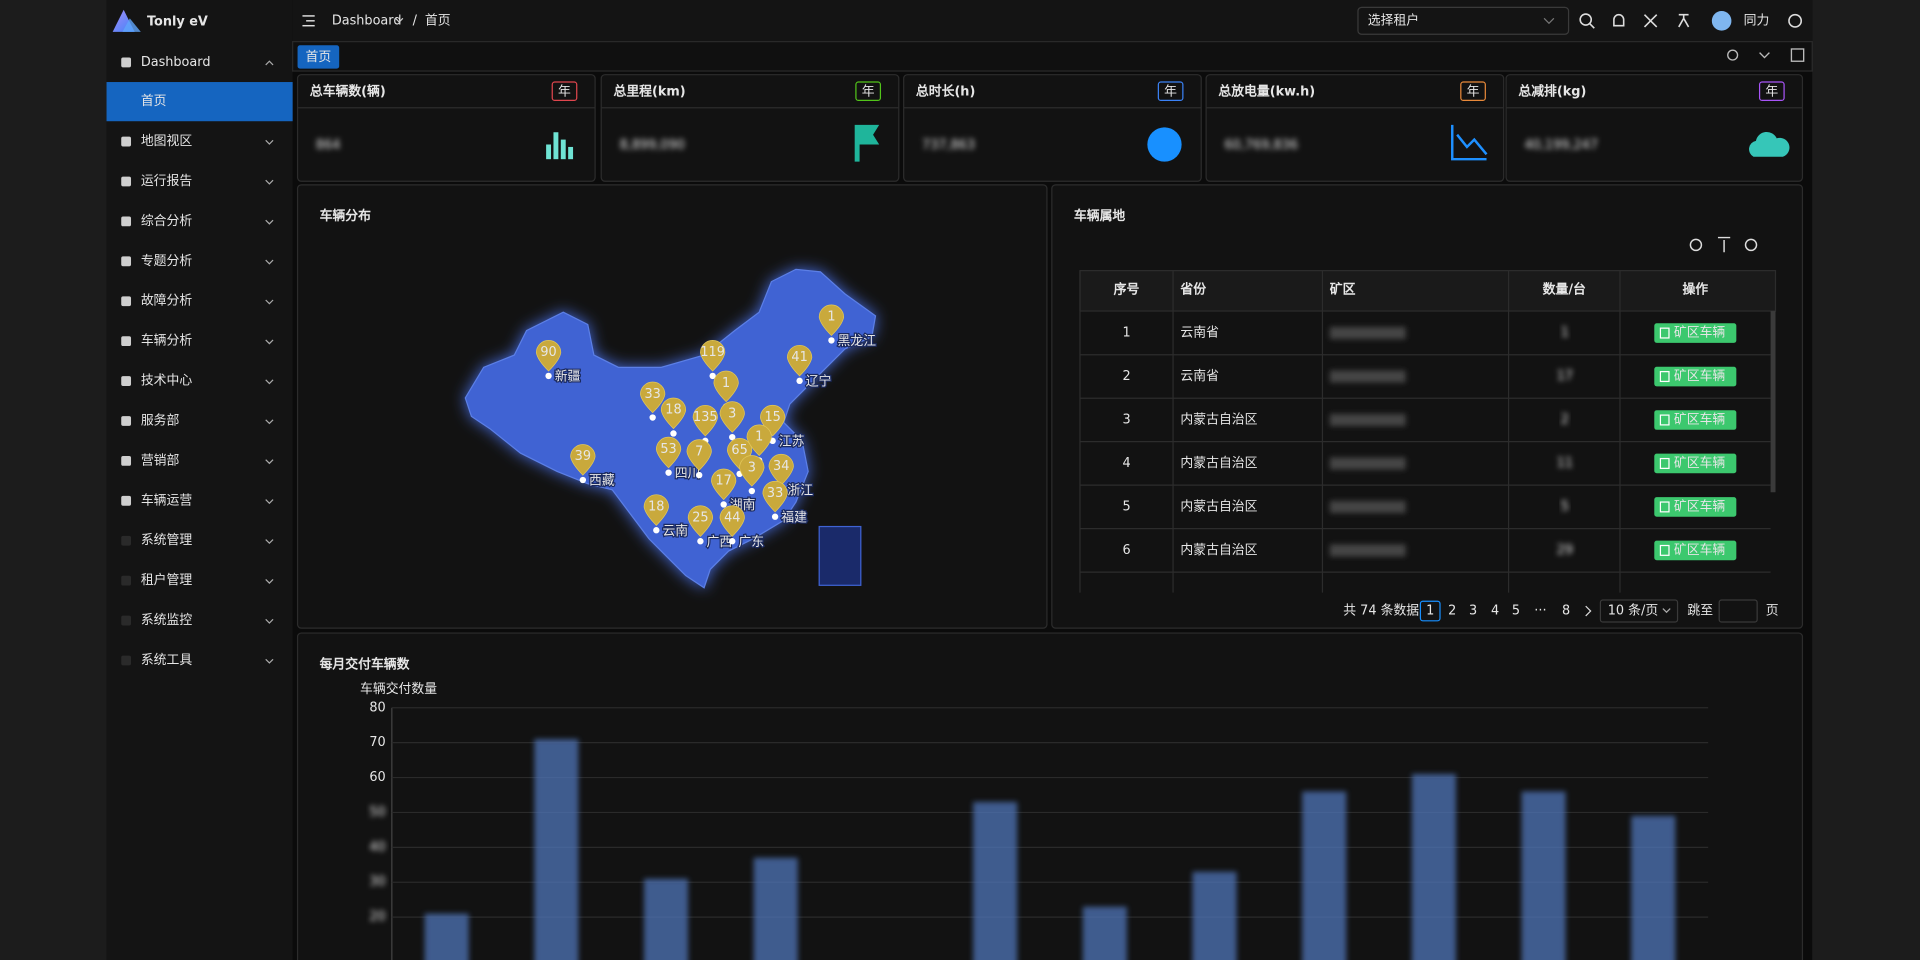  Describe the element at coordinates (1654, 128) in the screenshot. I see `stat-card` at that location.